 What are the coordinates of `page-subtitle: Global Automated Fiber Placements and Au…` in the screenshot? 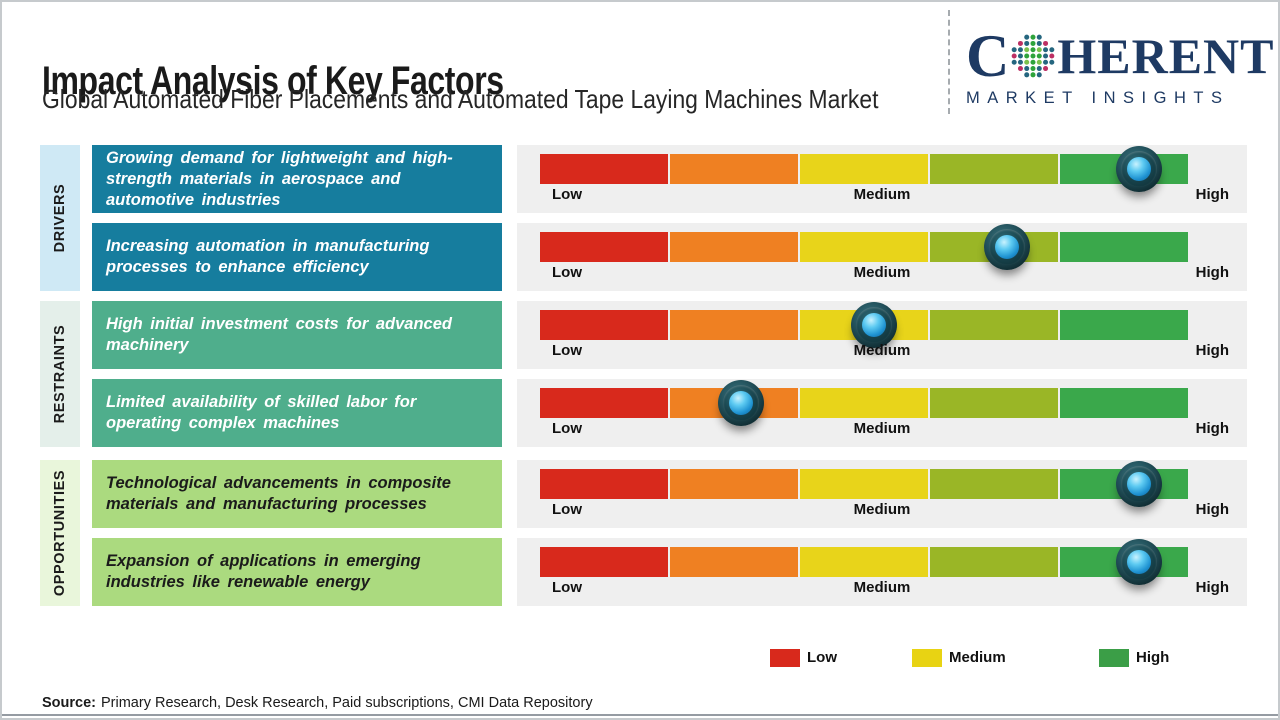 It's located at (460, 99).